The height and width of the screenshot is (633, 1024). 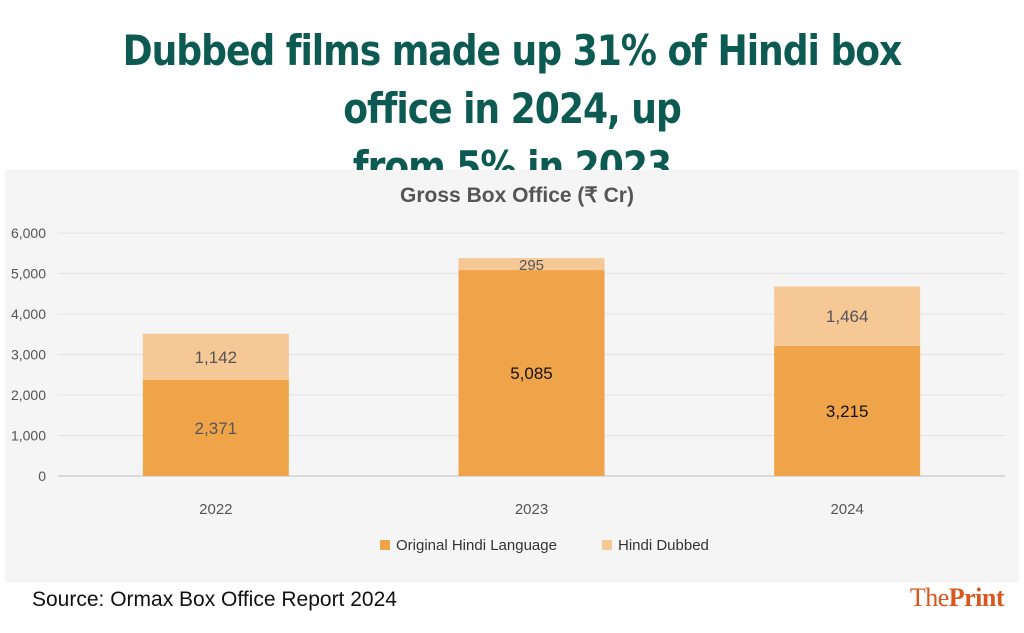 I want to click on data-label: 1,464, so click(x=847, y=316).